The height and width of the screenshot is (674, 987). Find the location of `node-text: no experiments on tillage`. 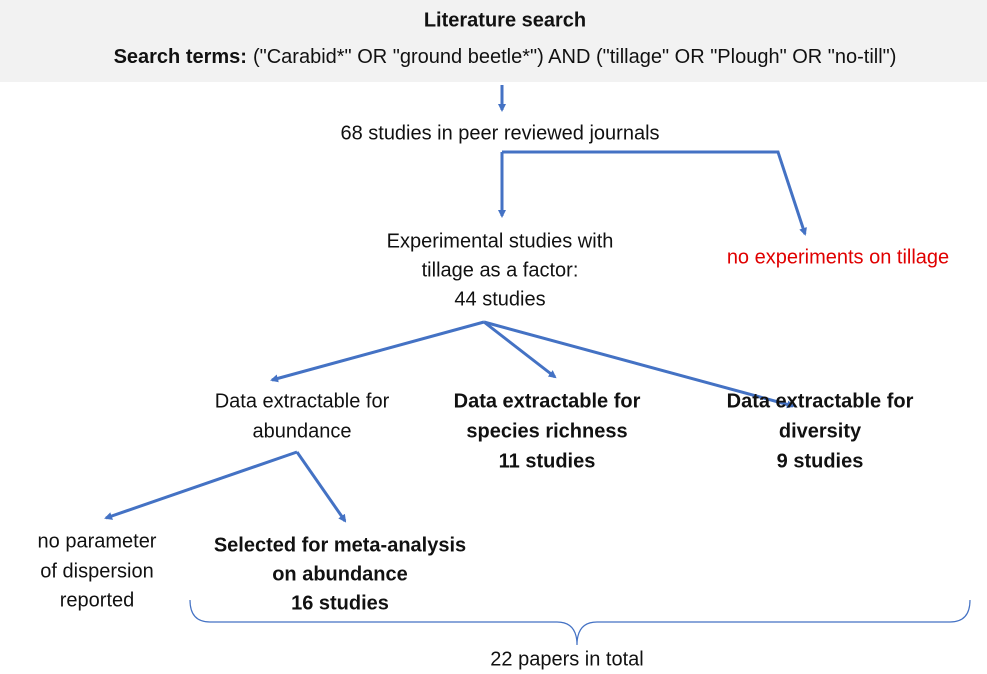

node-text: no experiments on tillage is located at coordinates (838, 257).